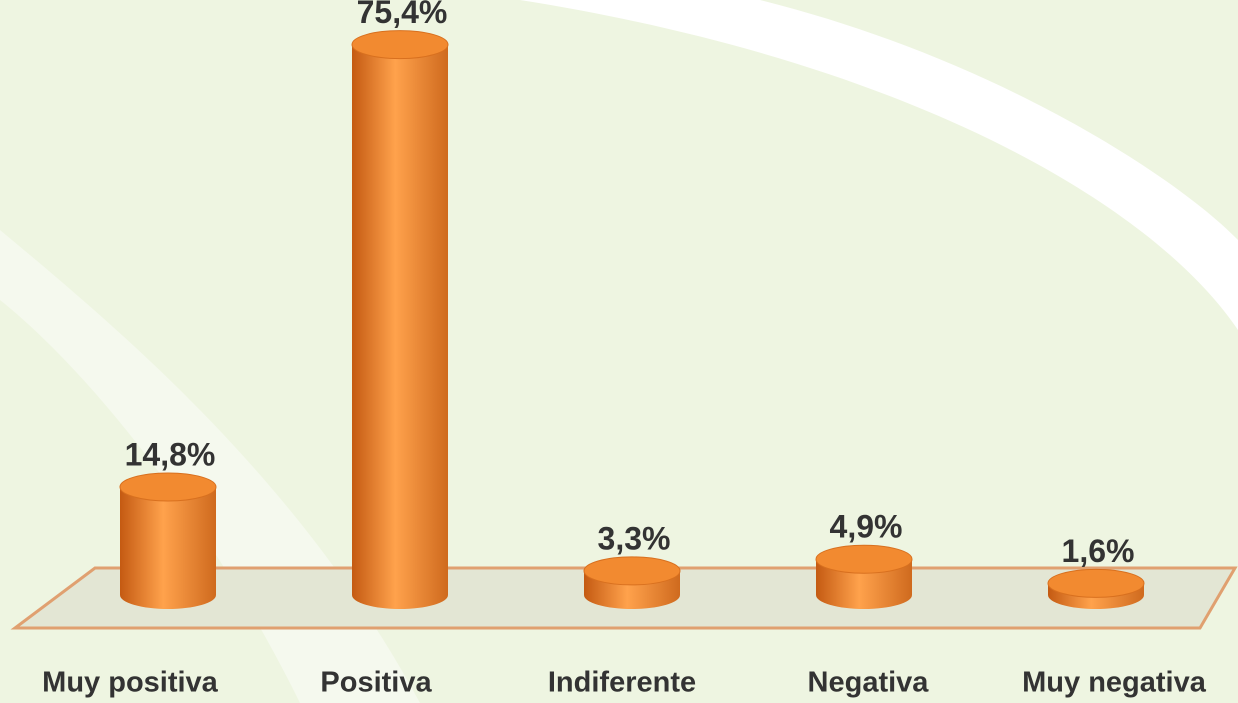  What do you see at coordinates (634, 538) in the screenshot?
I see `value-label: 3,3%` at bounding box center [634, 538].